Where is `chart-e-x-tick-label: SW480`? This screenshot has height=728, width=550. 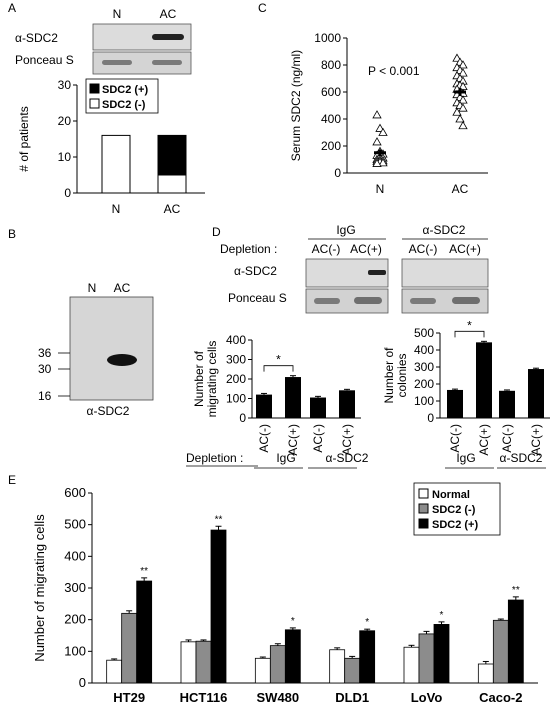
chart-e-x-tick-label: SW480 is located at coordinates (278, 697).